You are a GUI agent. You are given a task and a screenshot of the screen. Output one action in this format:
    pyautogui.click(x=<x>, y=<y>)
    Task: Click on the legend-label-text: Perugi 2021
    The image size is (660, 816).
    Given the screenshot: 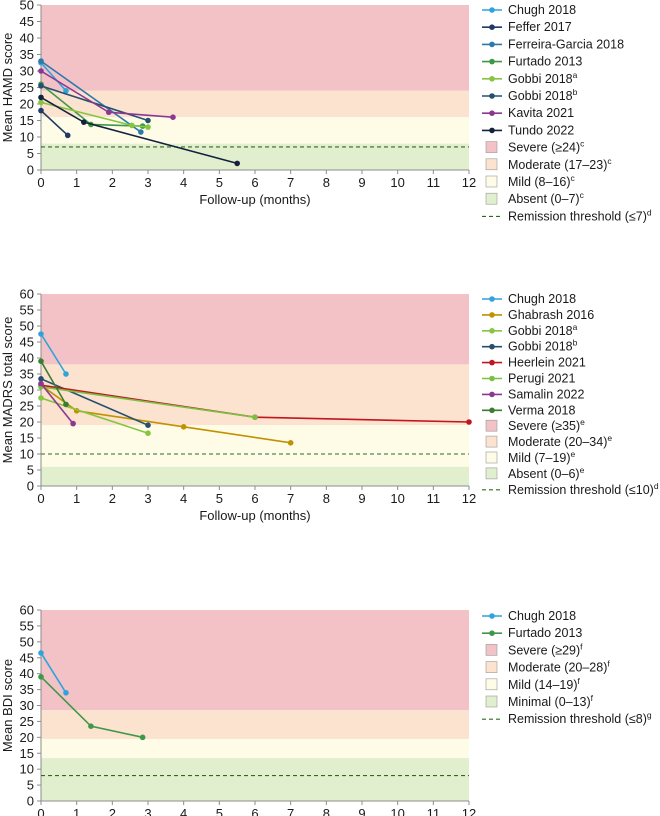 What is the action you would take?
    pyautogui.click(x=541, y=379)
    